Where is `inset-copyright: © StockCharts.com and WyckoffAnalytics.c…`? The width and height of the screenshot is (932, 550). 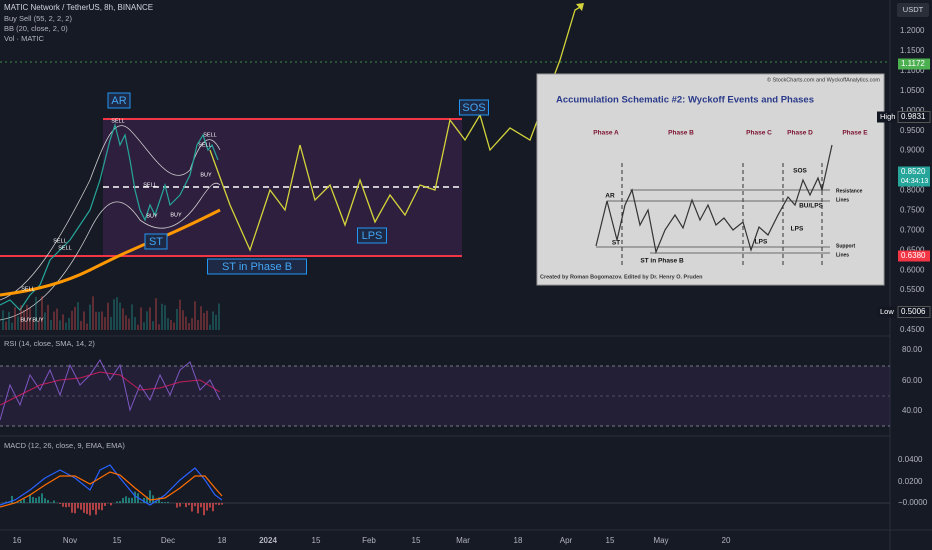 inset-copyright: © StockCharts.com and WyckoffAnalytics.c… is located at coordinates (823, 79).